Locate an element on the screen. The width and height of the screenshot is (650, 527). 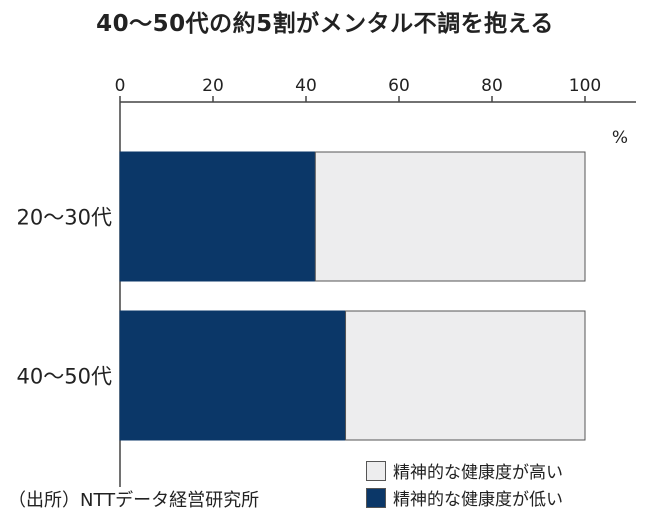
x-tick-label: 20 is located at coordinates (213, 86).